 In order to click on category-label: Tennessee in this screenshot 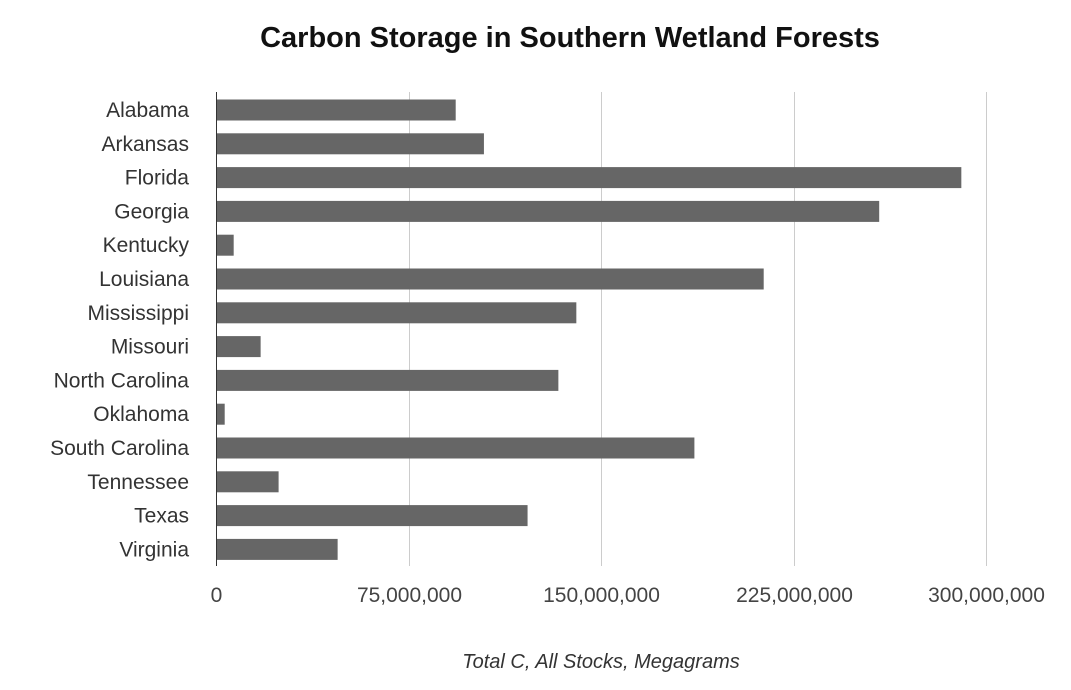, I will do `click(138, 482)`.